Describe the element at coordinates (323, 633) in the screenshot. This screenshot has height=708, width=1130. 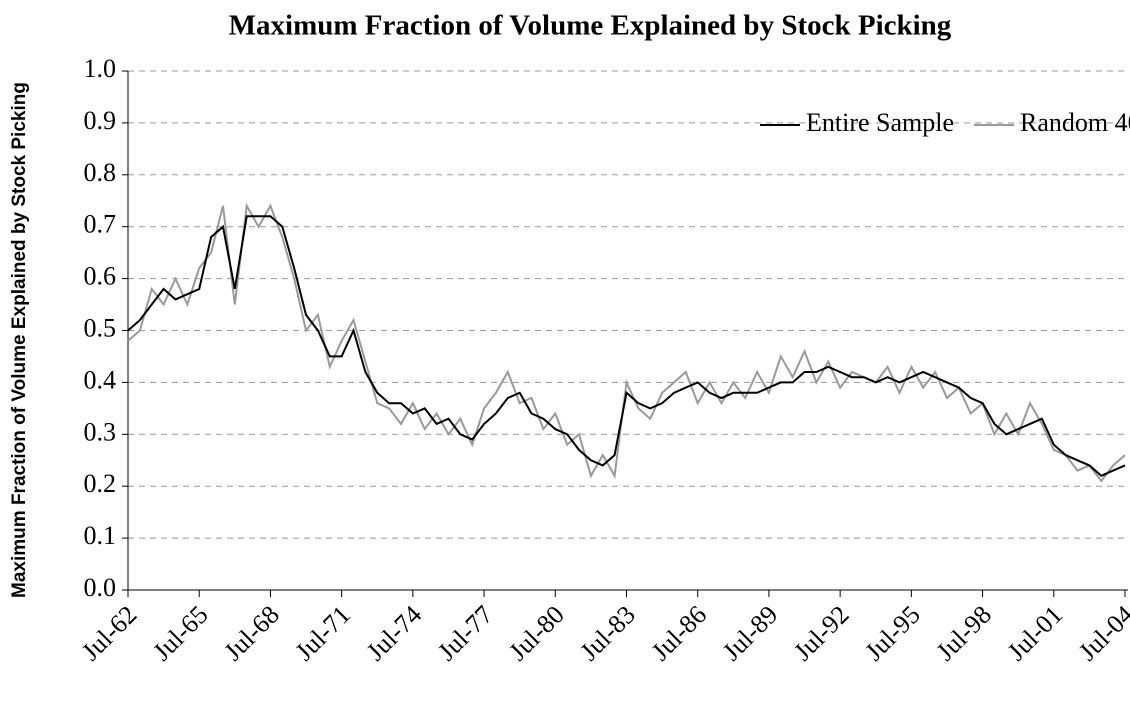
I see `x-tick-label: Jul-71` at that location.